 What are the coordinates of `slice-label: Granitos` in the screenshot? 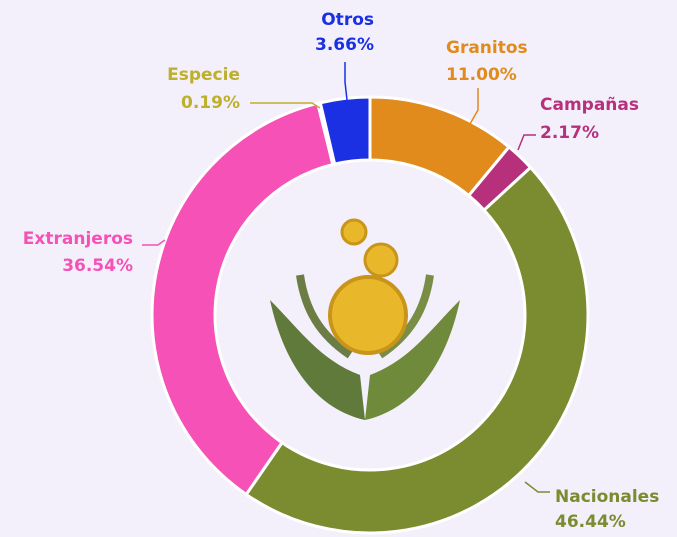 It's located at (487, 48).